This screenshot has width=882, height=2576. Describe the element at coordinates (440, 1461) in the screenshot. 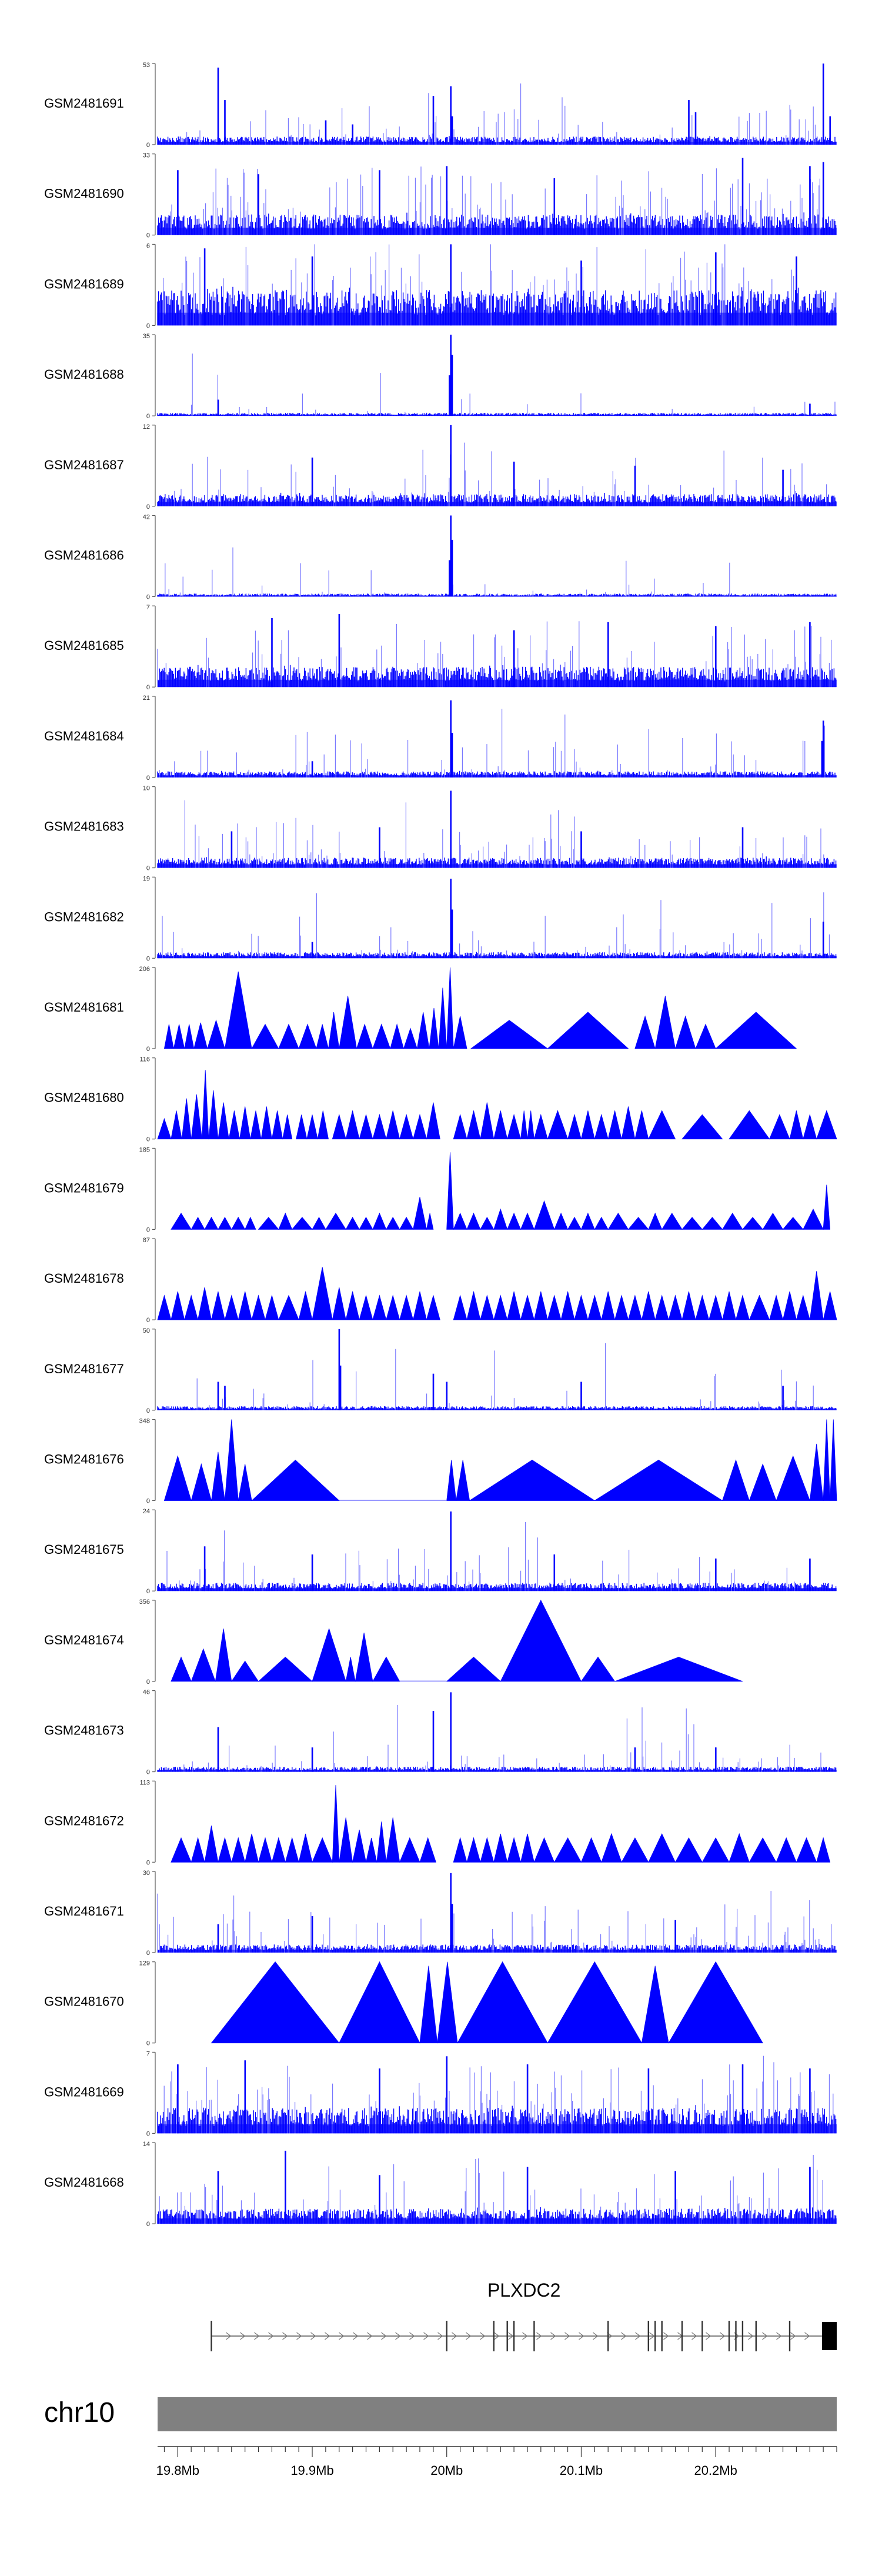

I see `track-GSM2481676: GSM2481676 348 0` at that location.